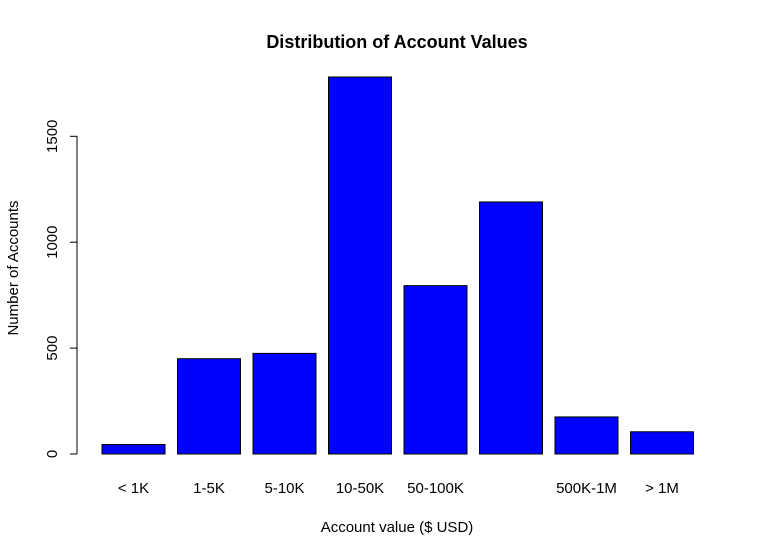  What do you see at coordinates (397, 527) in the screenshot?
I see `x-axis-label: Account value ($ USD)` at bounding box center [397, 527].